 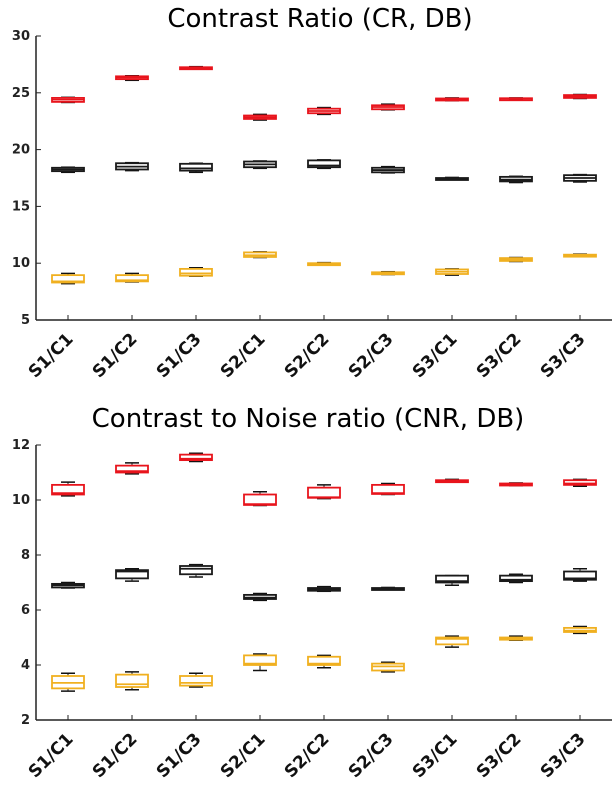 I want to click on y-tick-label: 25, so click(x=21, y=93).